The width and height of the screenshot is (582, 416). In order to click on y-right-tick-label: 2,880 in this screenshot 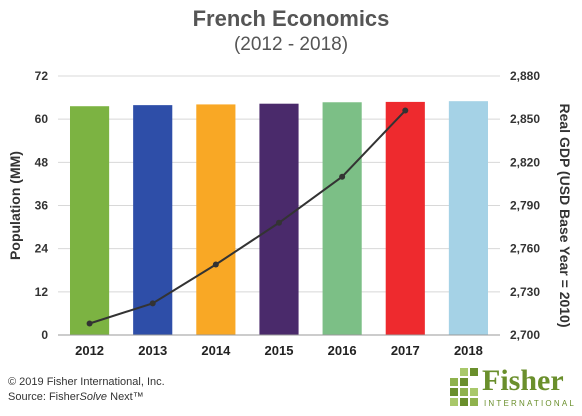, I will do `click(525, 76)`.